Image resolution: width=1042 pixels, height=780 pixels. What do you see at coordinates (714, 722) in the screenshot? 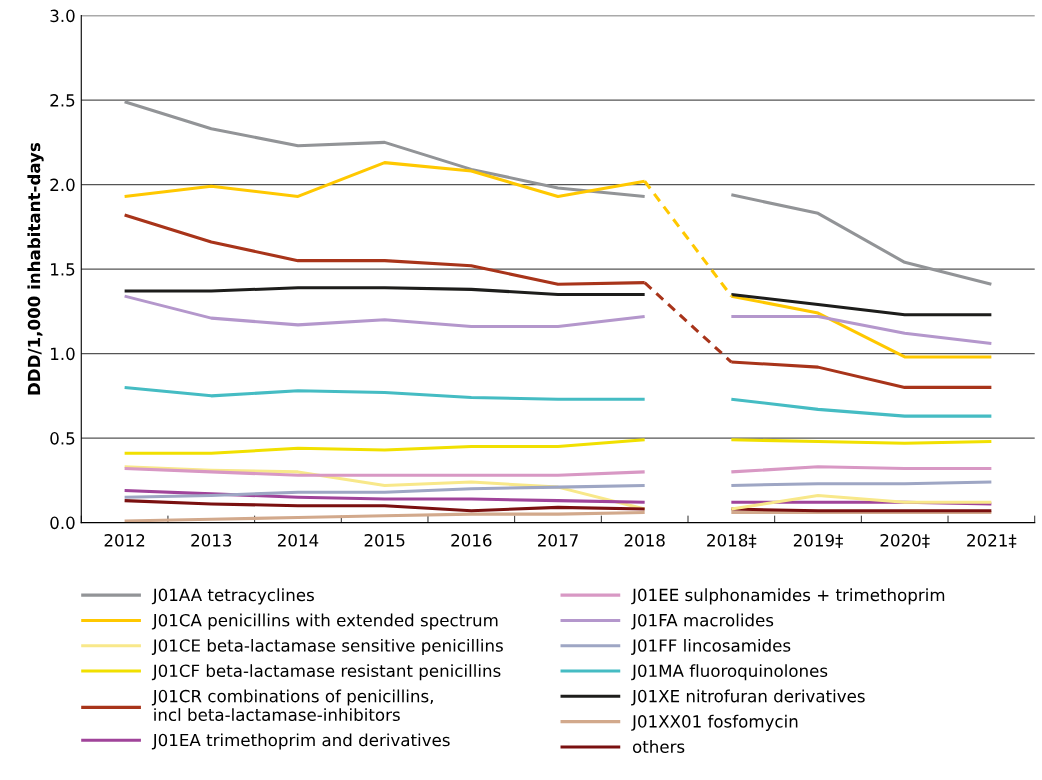
I see `legend-label: J01XX01 fosfomycin` at bounding box center [714, 722].